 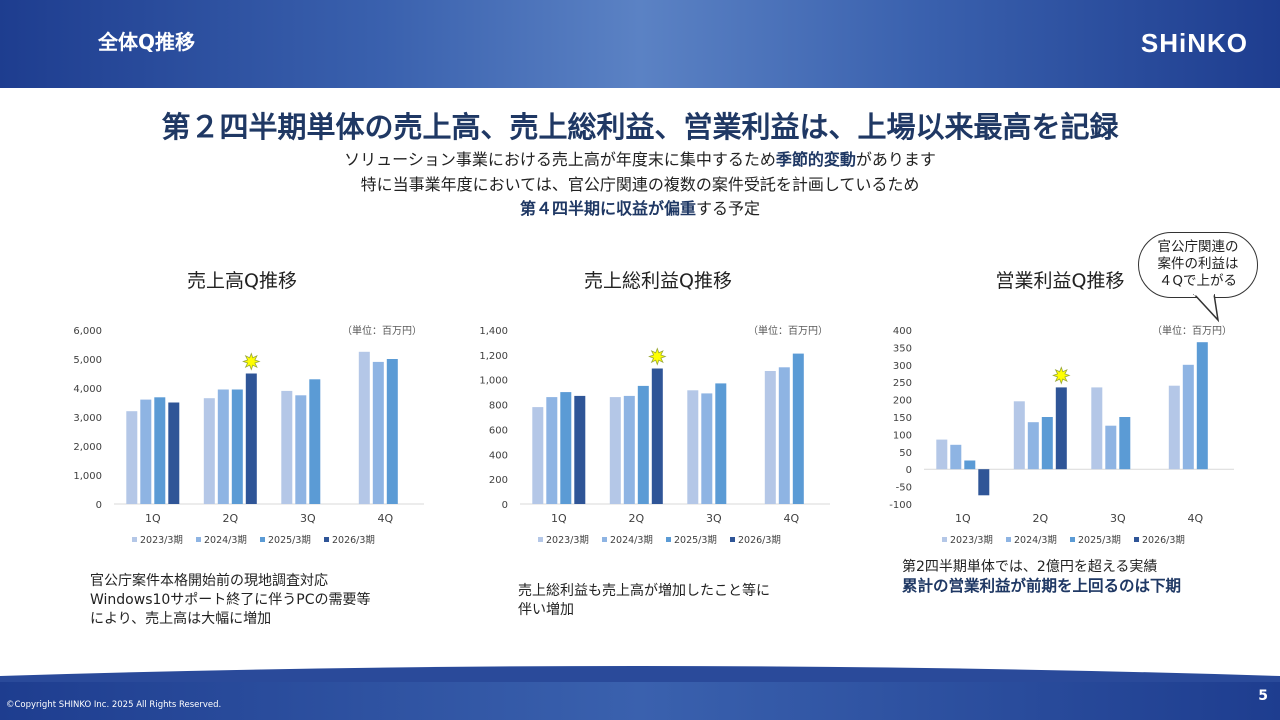 What do you see at coordinates (493, 381) in the screenshot?
I see `y-tick-label: 1,000` at bounding box center [493, 381].